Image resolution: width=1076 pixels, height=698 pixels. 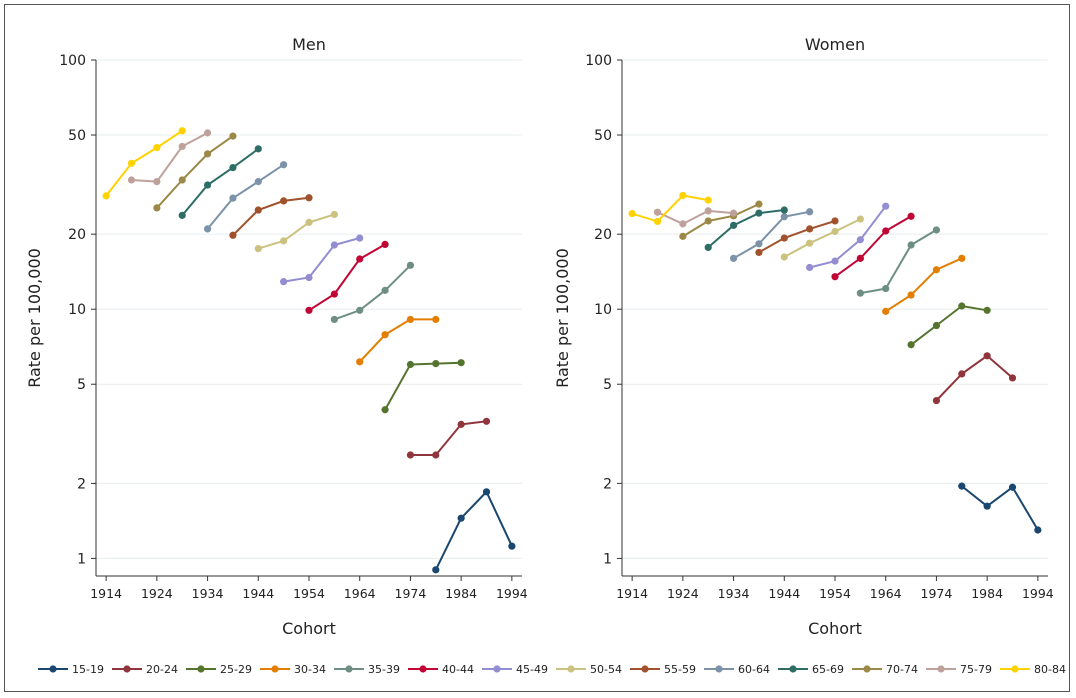 I want to click on panel-title: Women, so click(x=835, y=44).